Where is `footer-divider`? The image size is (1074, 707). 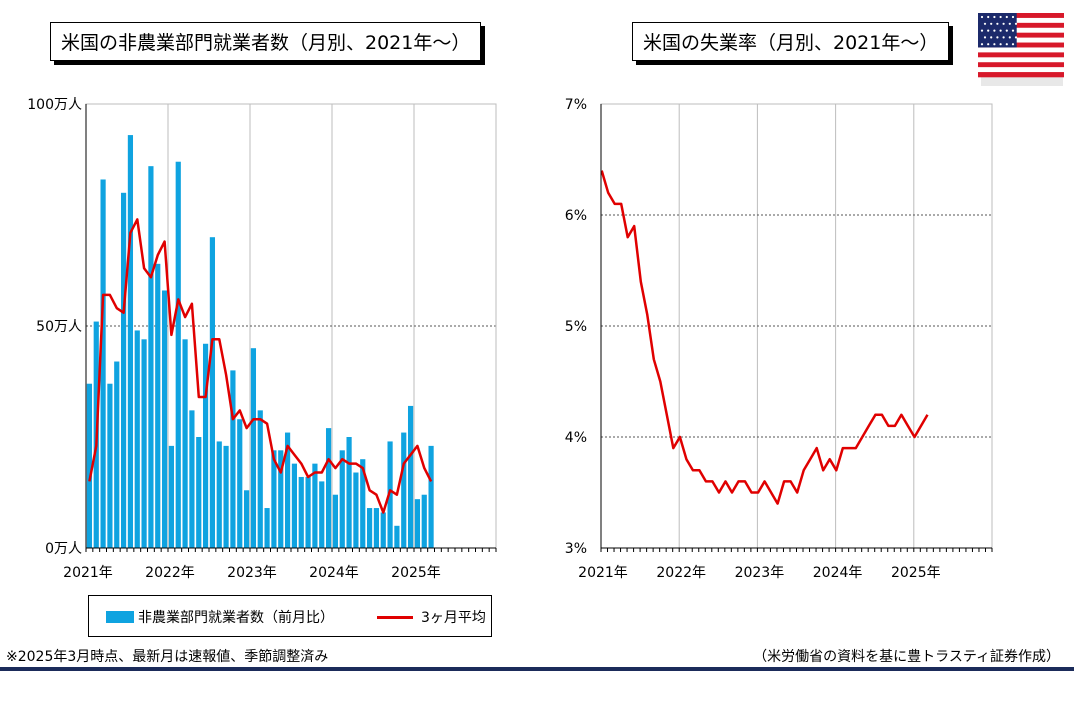
footer-divider is located at coordinates (537, 669).